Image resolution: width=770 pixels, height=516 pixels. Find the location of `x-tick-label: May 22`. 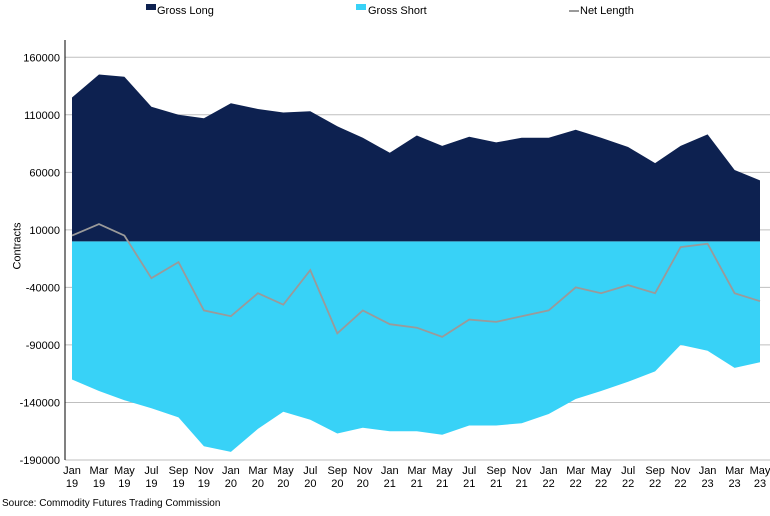

x-tick-label: May 22 is located at coordinates (601, 477).